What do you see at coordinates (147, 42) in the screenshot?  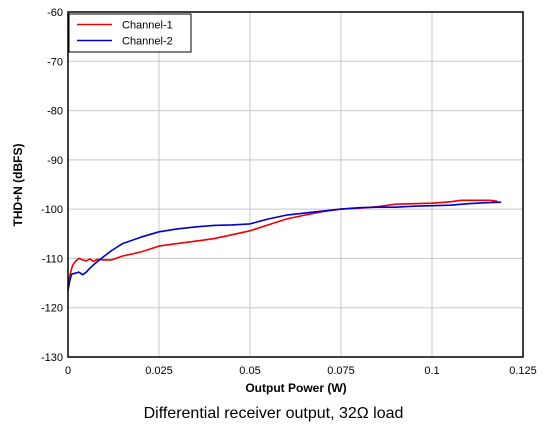 I see `legend-label-channel-2: Channel-2` at bounding box center [147, 42].